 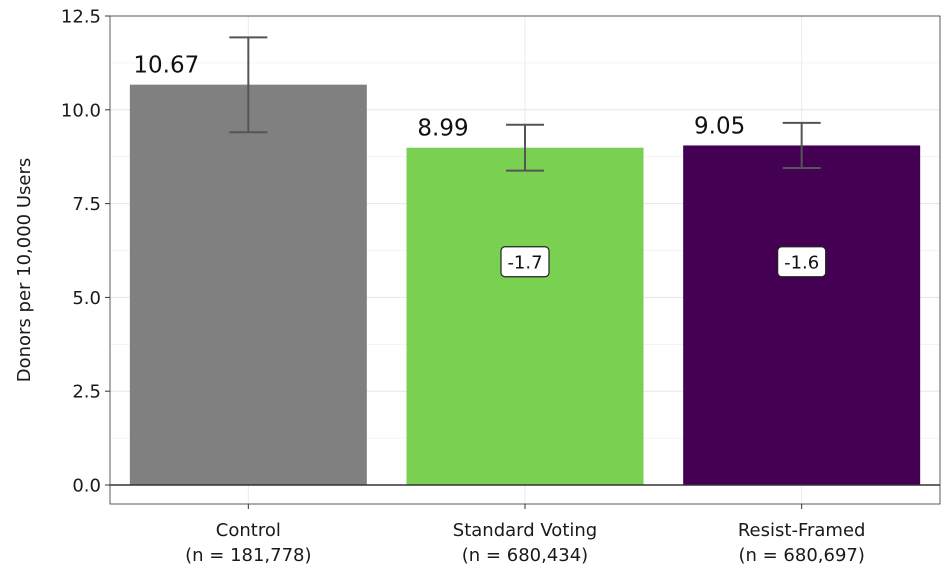 I want to click on y-tick-label: 2.5, so click(x=86, y=392).